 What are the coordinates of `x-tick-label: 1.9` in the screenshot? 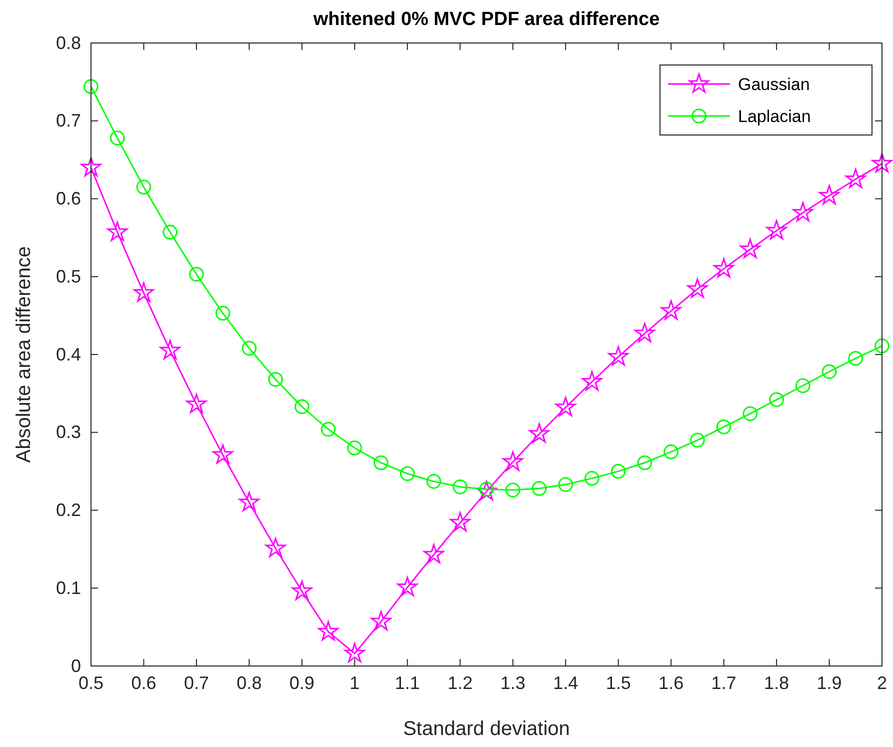 It's located at (829, 682).